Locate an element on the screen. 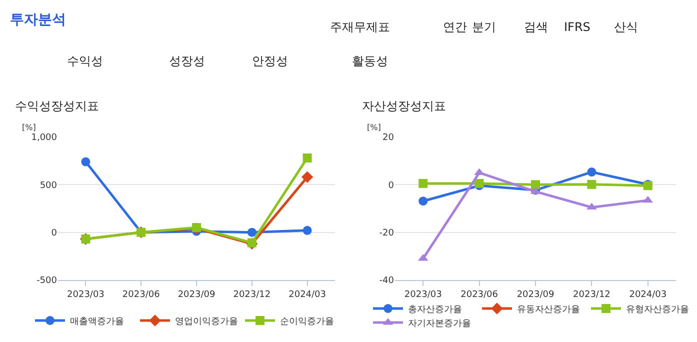  legend-label: 자기자본증가율 is located at coordinates (439, 324).